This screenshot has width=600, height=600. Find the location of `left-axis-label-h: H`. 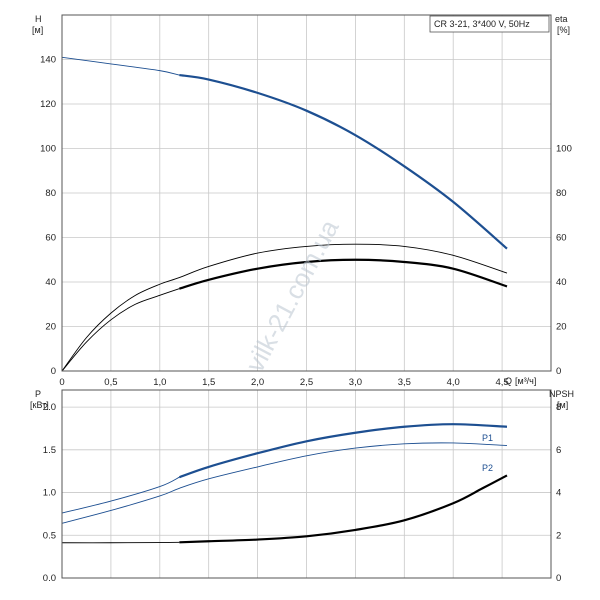

left-axis-label-h: H is located at coordinates (38, 19).